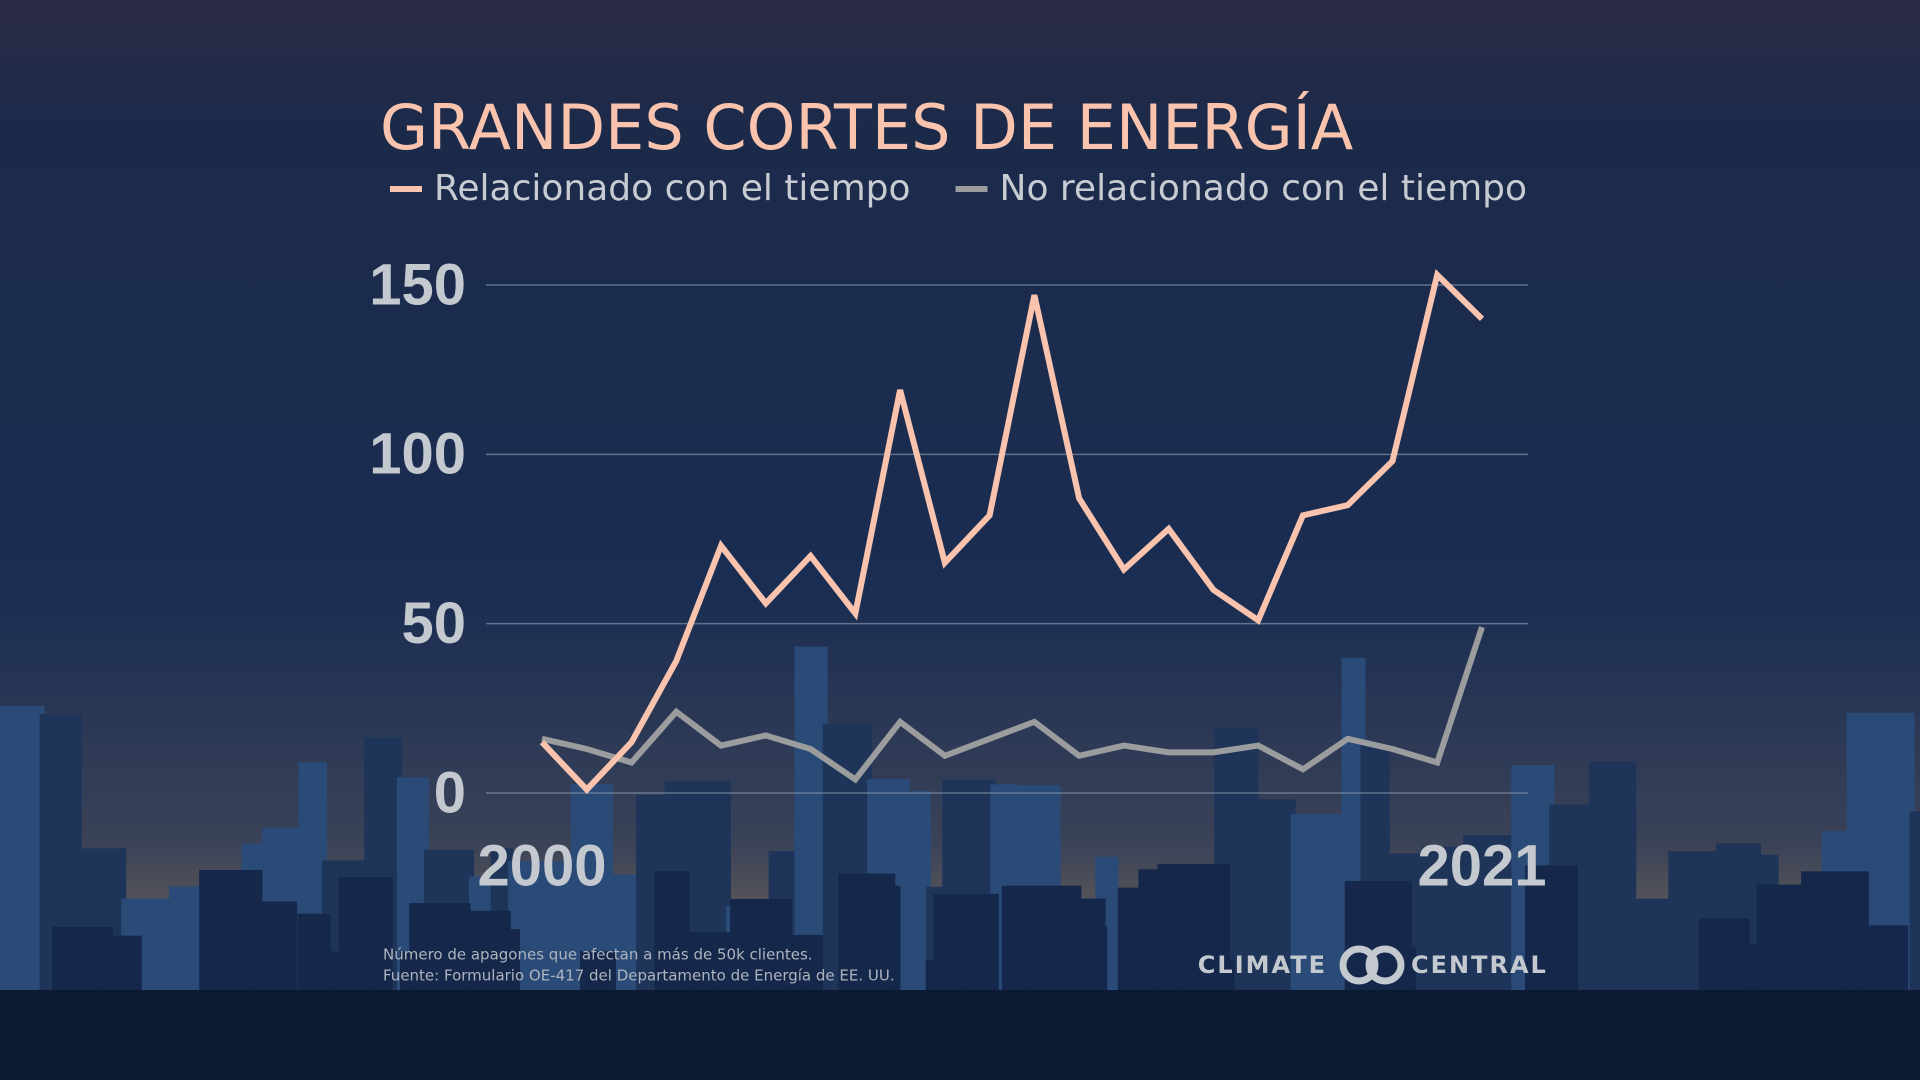  I want to click on building, so click(1914, 945).